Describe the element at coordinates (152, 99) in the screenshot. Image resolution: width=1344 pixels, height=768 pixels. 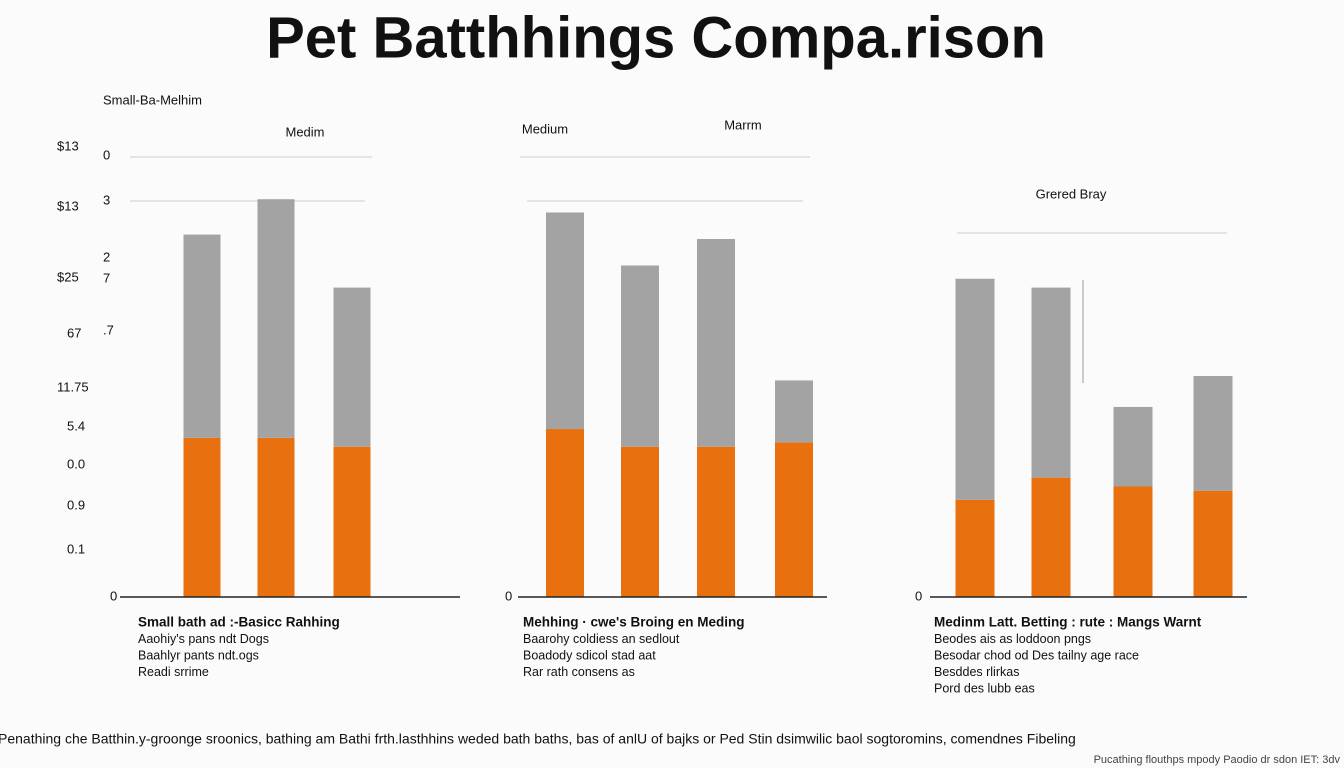
I see `subtitle: Small-Ba-Melhim` at that location.